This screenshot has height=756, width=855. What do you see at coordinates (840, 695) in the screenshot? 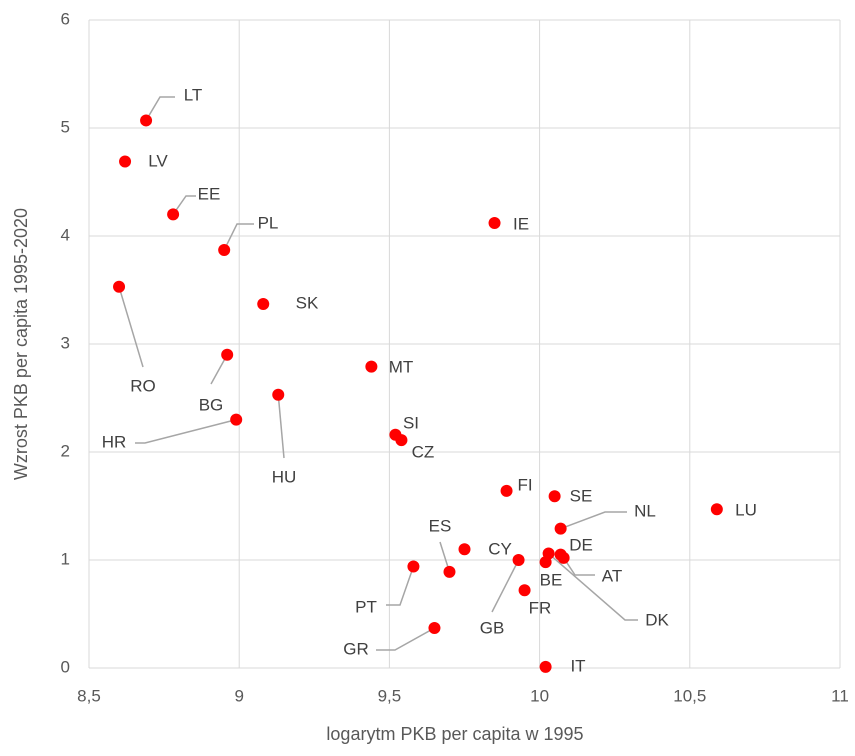
I see `x-tick-label: 11` at bounding box center [840, 695].